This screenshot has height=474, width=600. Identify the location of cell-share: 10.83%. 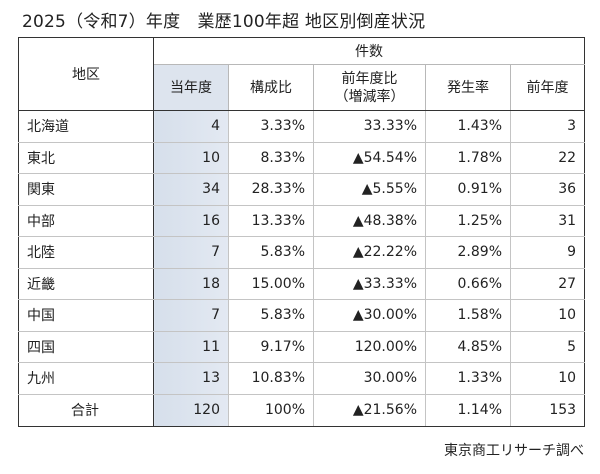
(271, 378).